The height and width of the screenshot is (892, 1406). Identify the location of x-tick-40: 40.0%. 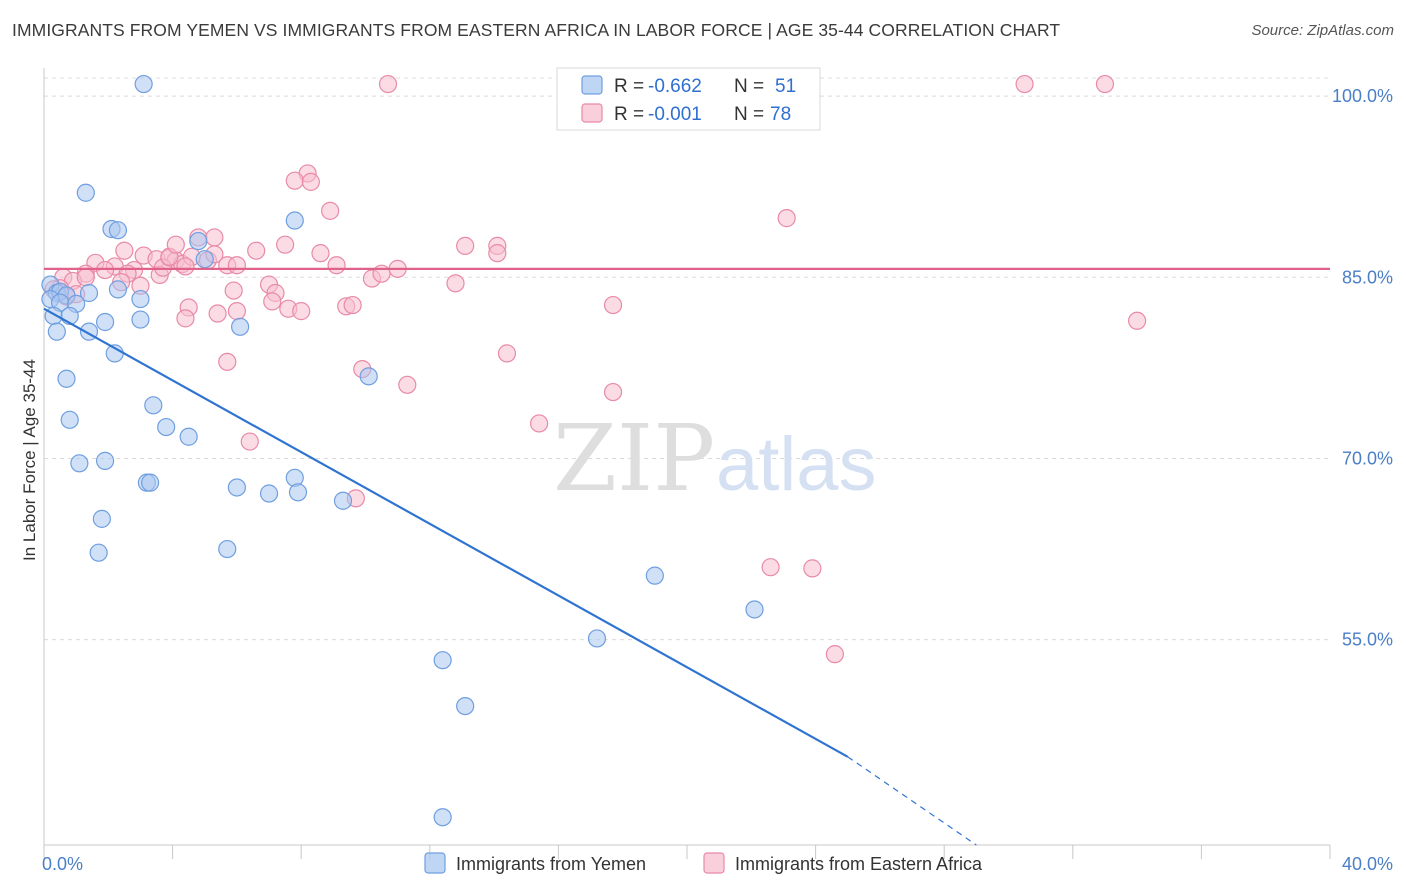
(1367, 864).